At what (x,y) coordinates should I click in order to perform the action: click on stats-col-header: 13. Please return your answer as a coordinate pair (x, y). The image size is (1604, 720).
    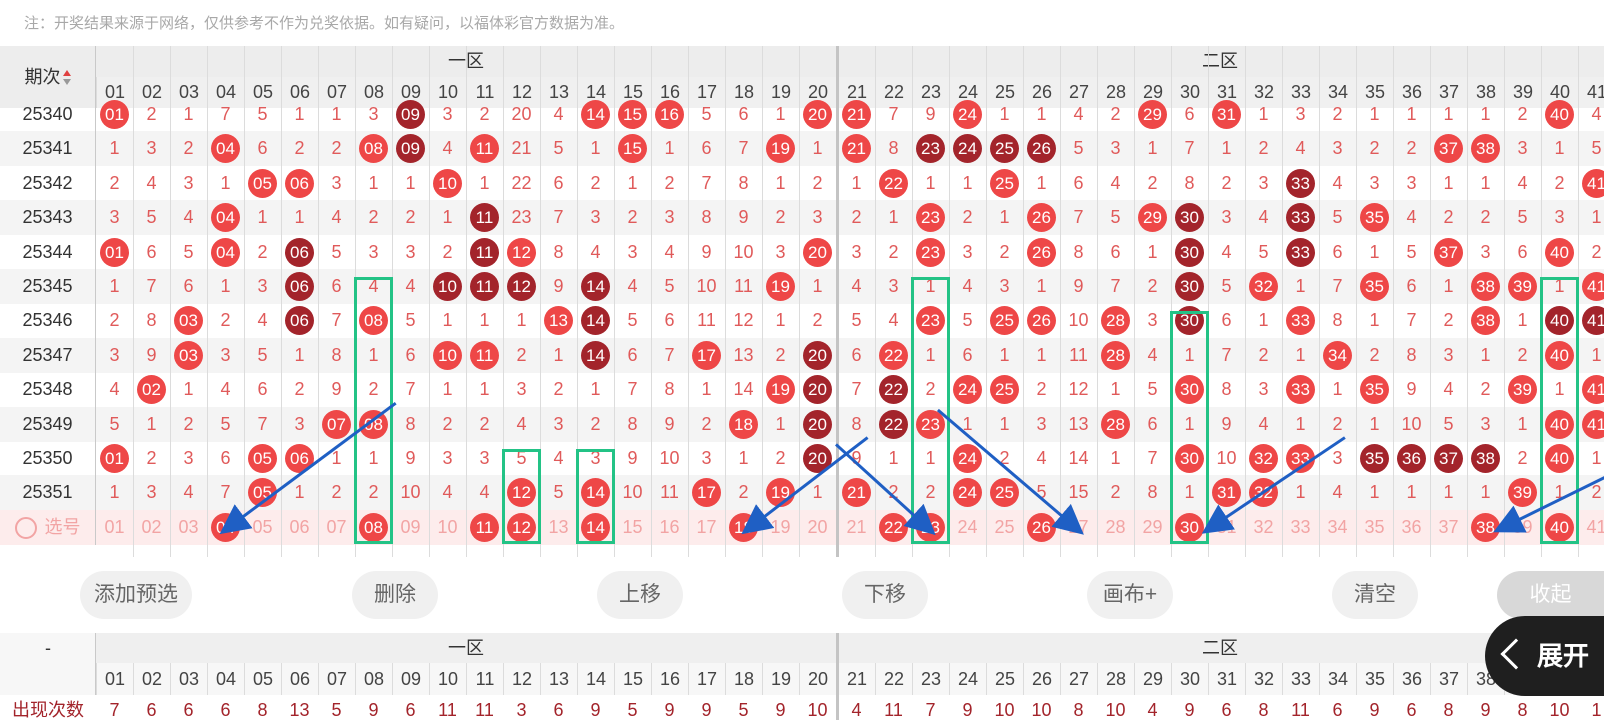
    Looking at the image, I should click on (558, 679).